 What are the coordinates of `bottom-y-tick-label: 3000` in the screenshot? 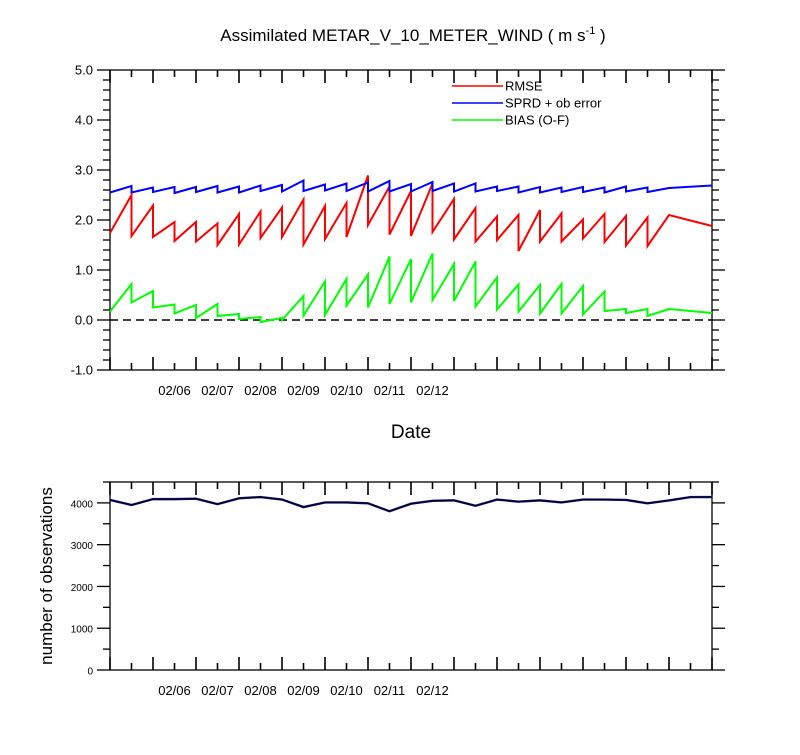 It's located at (82, 546).